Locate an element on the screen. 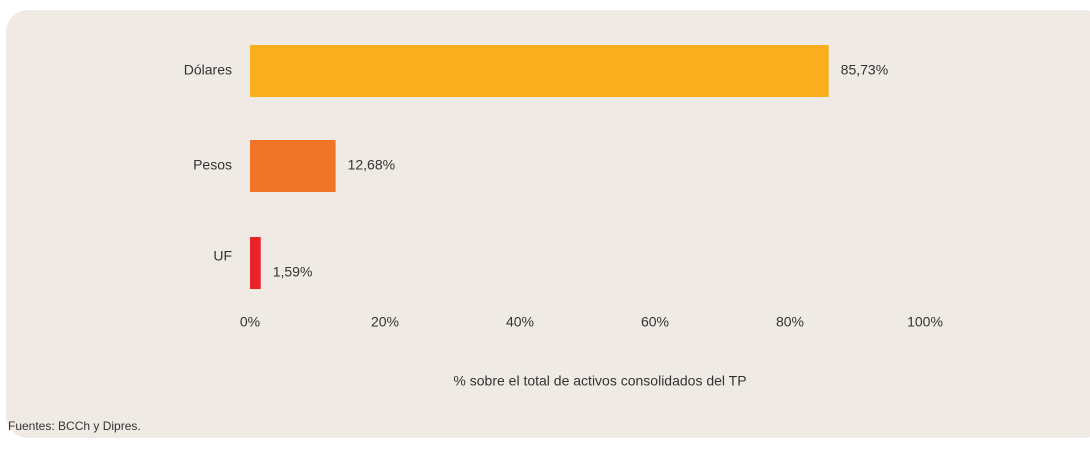 This screenshot has height=456, width=1090. x-tick-label: 20% is located at coordinates (385, 322).